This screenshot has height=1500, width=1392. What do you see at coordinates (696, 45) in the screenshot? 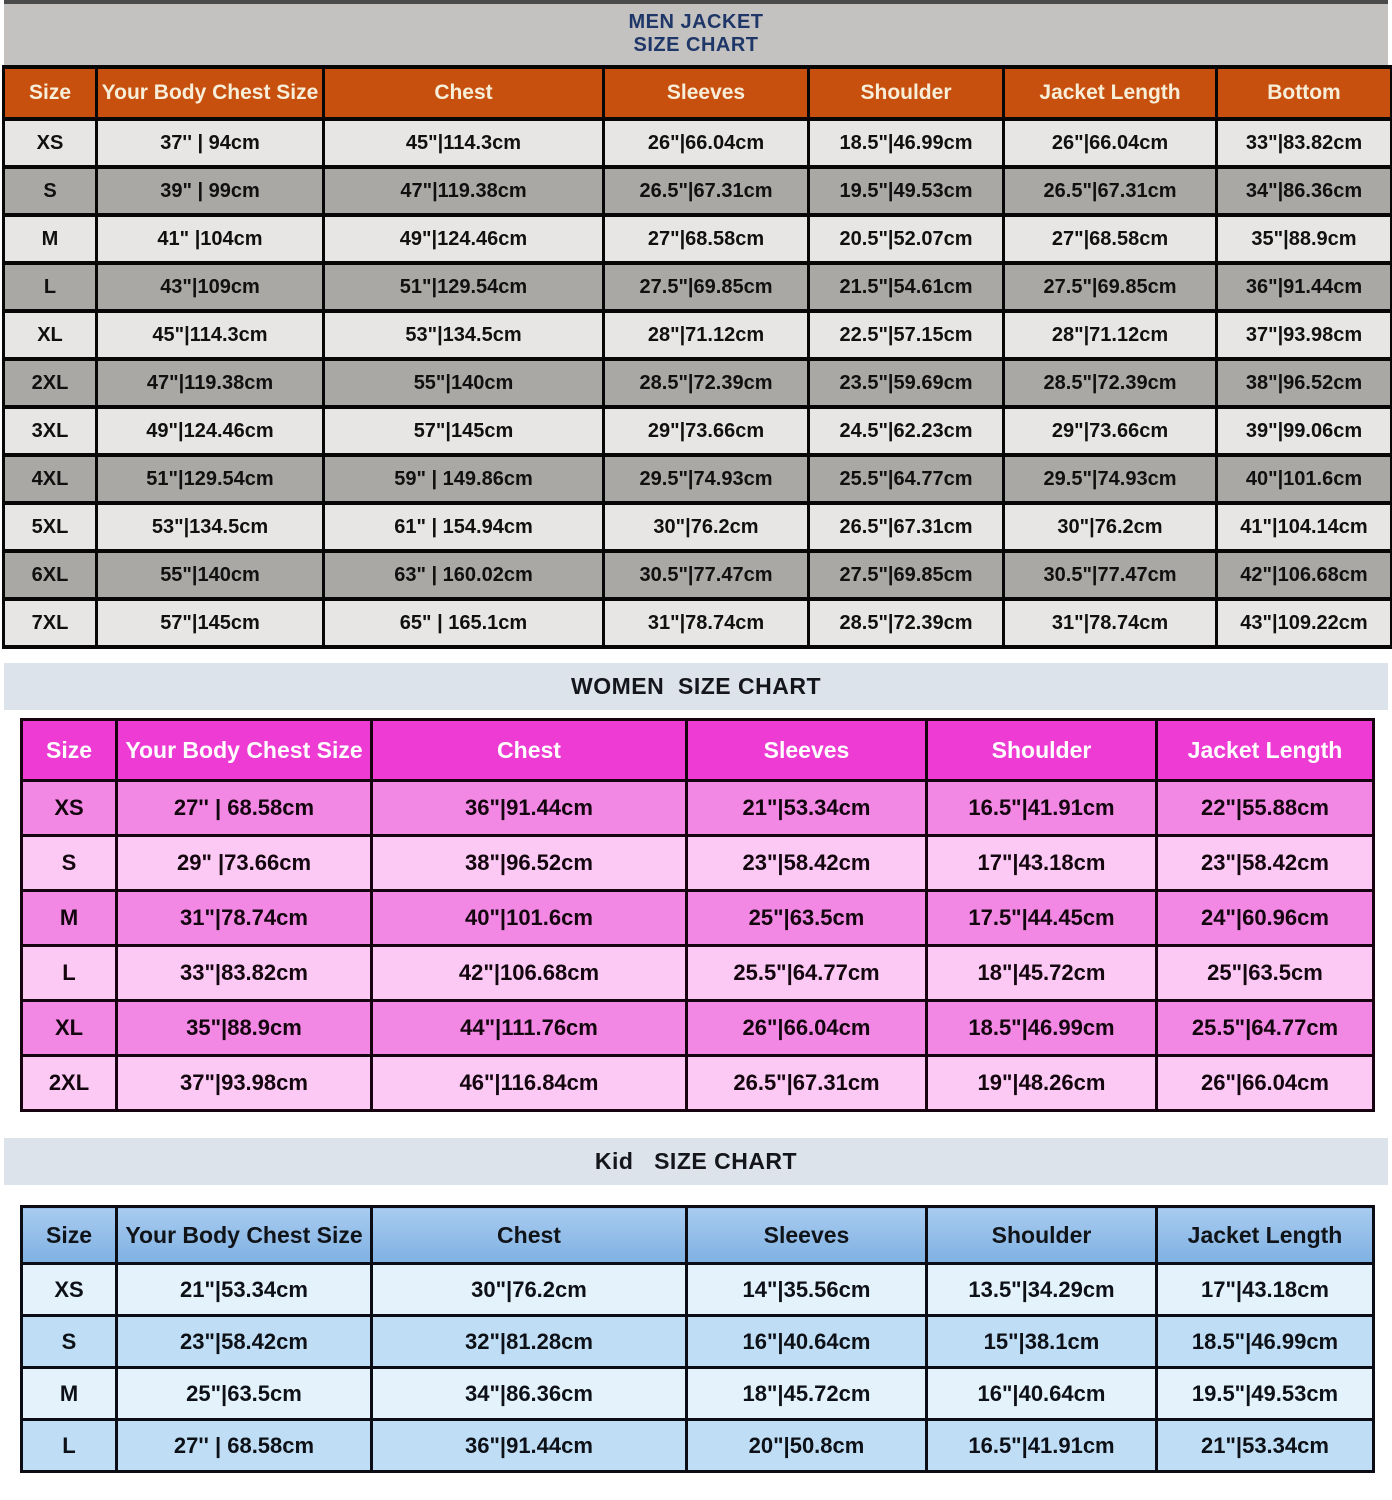
I see `men-chart-title-line2: SIZE CHART` at bounding box center [696, 45].